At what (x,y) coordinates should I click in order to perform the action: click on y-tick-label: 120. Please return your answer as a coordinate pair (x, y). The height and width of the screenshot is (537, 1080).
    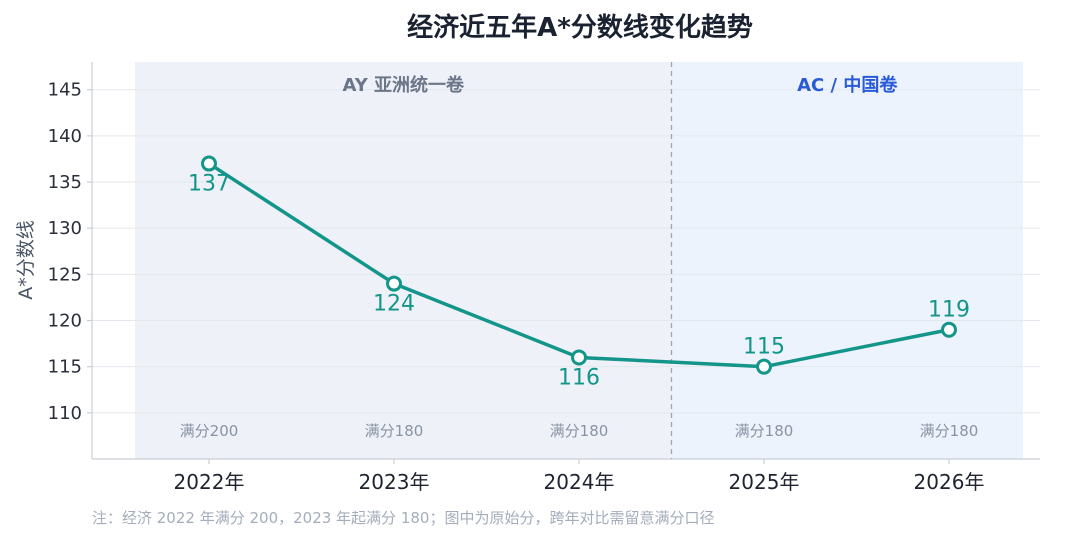
    Looking at the image, I should click on (65, 321).